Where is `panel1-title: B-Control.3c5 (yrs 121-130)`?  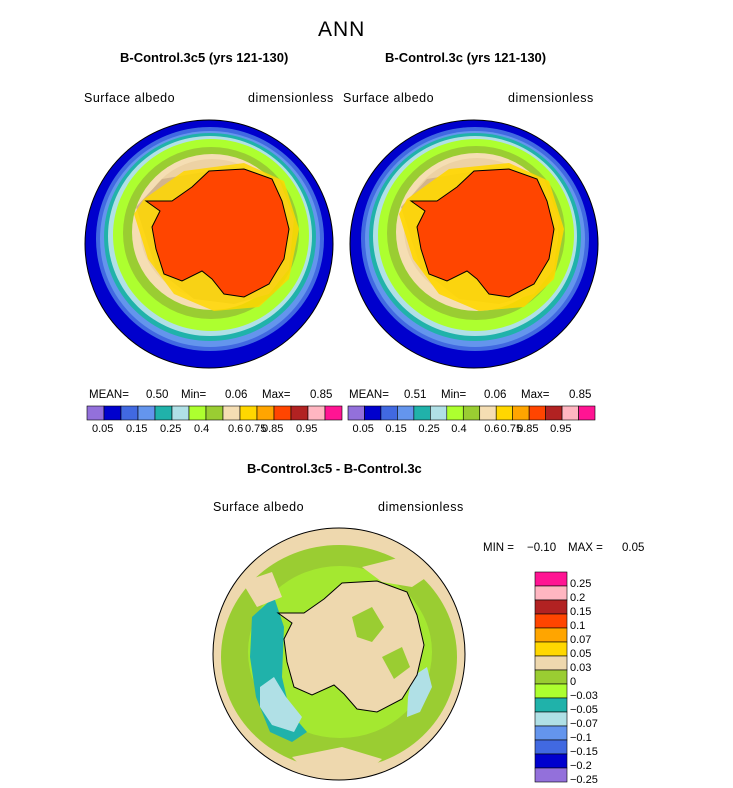
panel1-title: B-Control.3c5 (yrs 121-130) is located at coordinates (204, 57).